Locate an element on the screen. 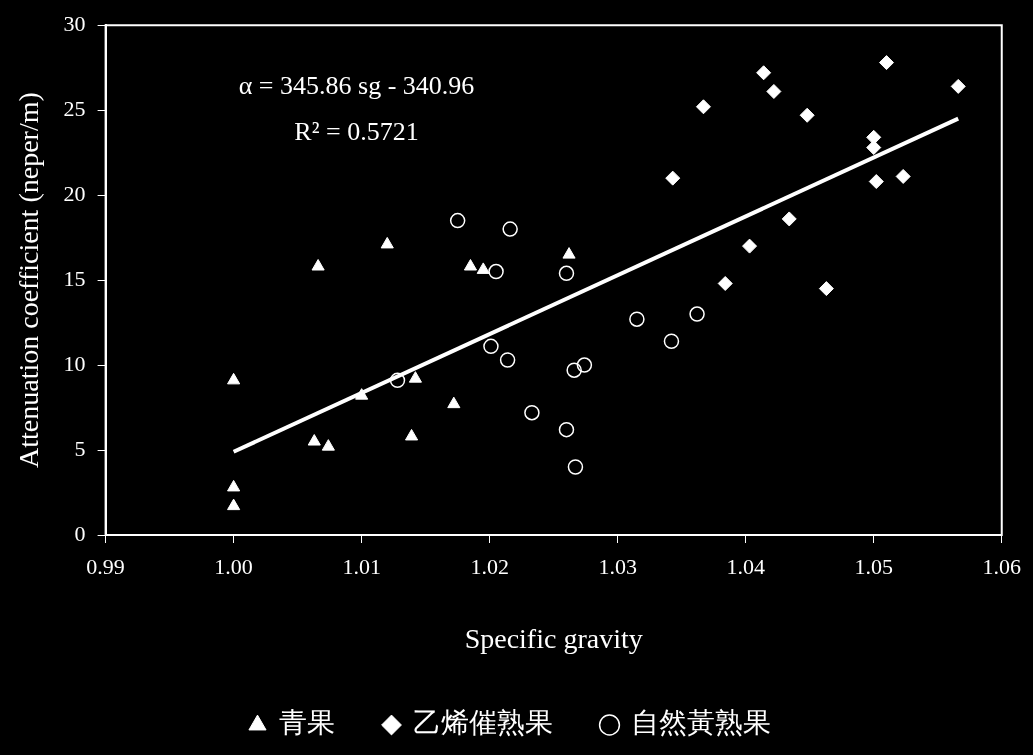 This screenshot has width=1033, height=755. x-tick-label: 0.99 is located at coordinates (105, 566).